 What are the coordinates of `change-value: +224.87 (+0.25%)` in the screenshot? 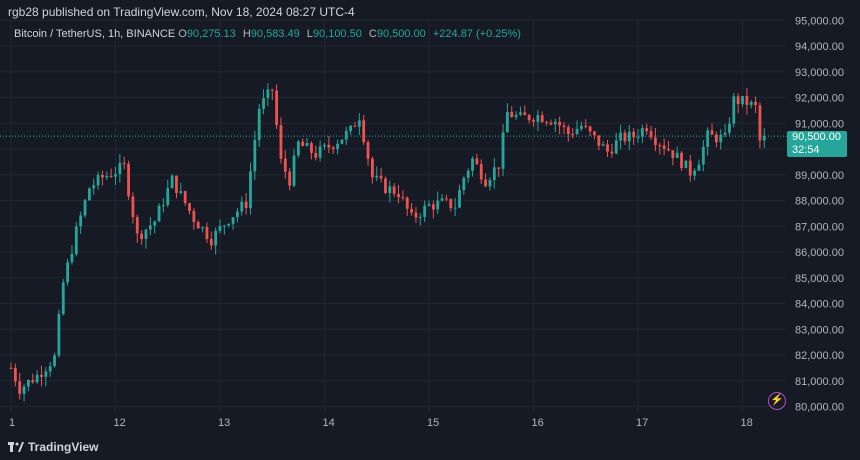 It's located at (476, 34).